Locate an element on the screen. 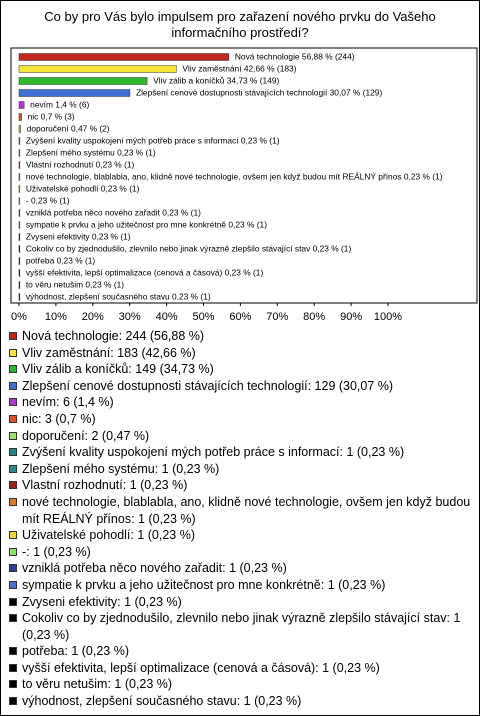  data-label: Nová technologie 56,88 % (244) is located at coordinates (295, 57).